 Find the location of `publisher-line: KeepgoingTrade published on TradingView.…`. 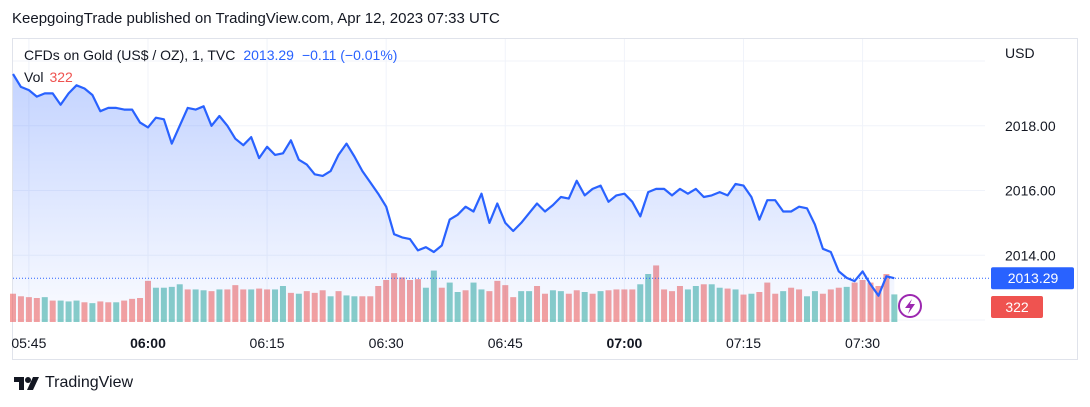

publisher-line: KeepgoingTrade published on TradingView.… is located at coordinates (256, 18).